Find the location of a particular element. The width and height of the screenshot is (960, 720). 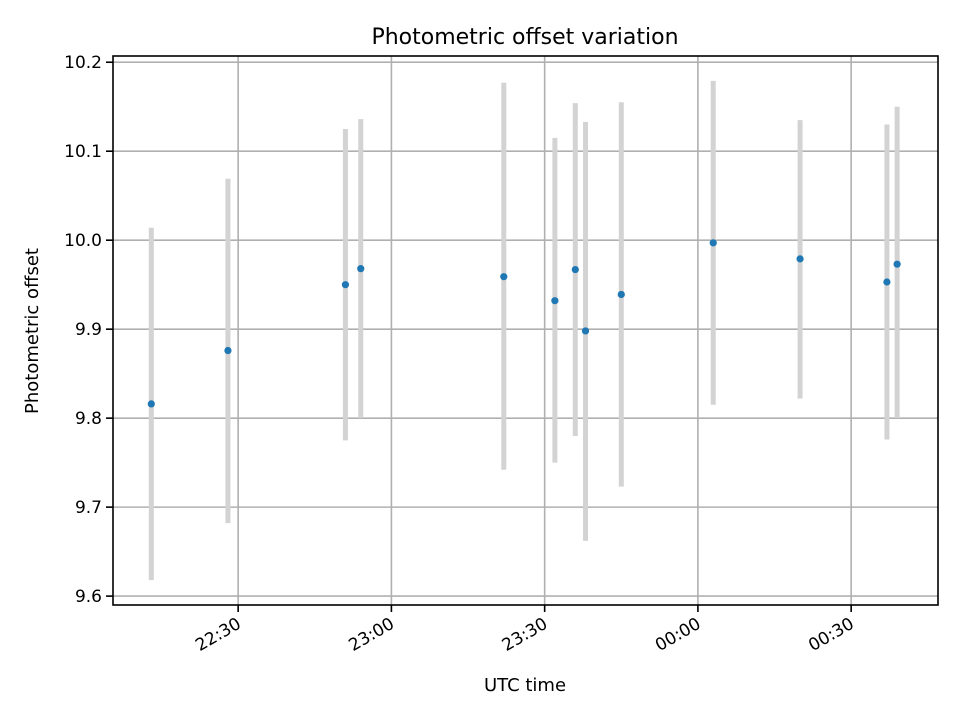

y-tick-label: 10.0 is located at coordinates (83, 241).